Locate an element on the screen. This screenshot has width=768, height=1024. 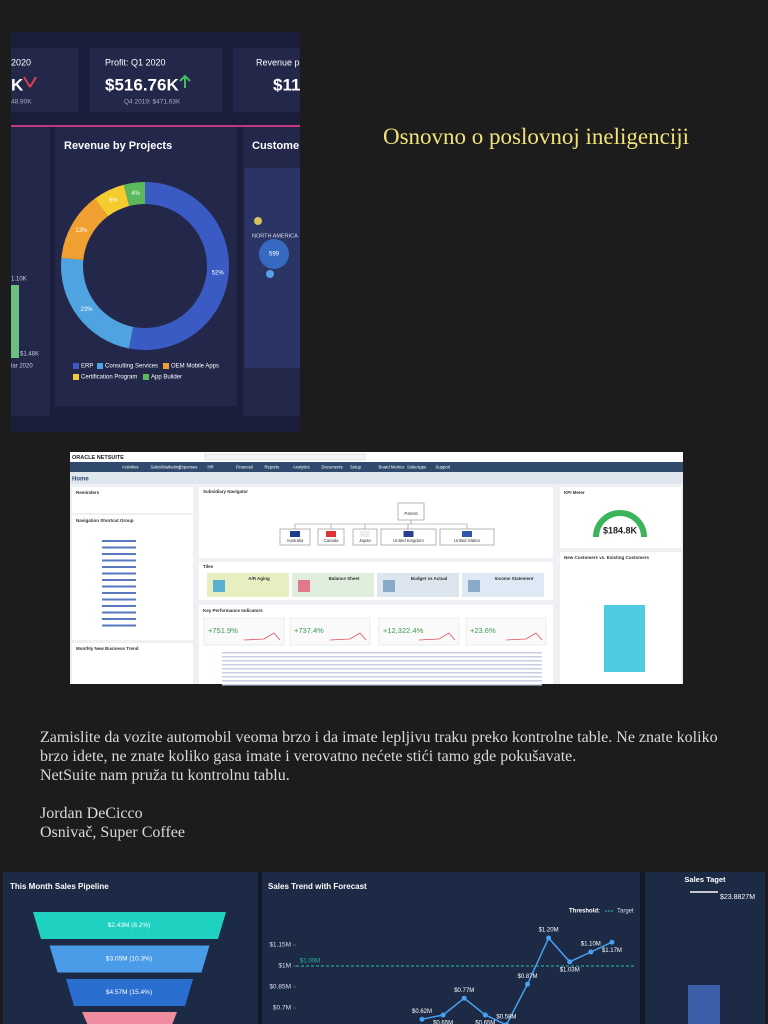
tile-icon is located at coordinates (219, 586).